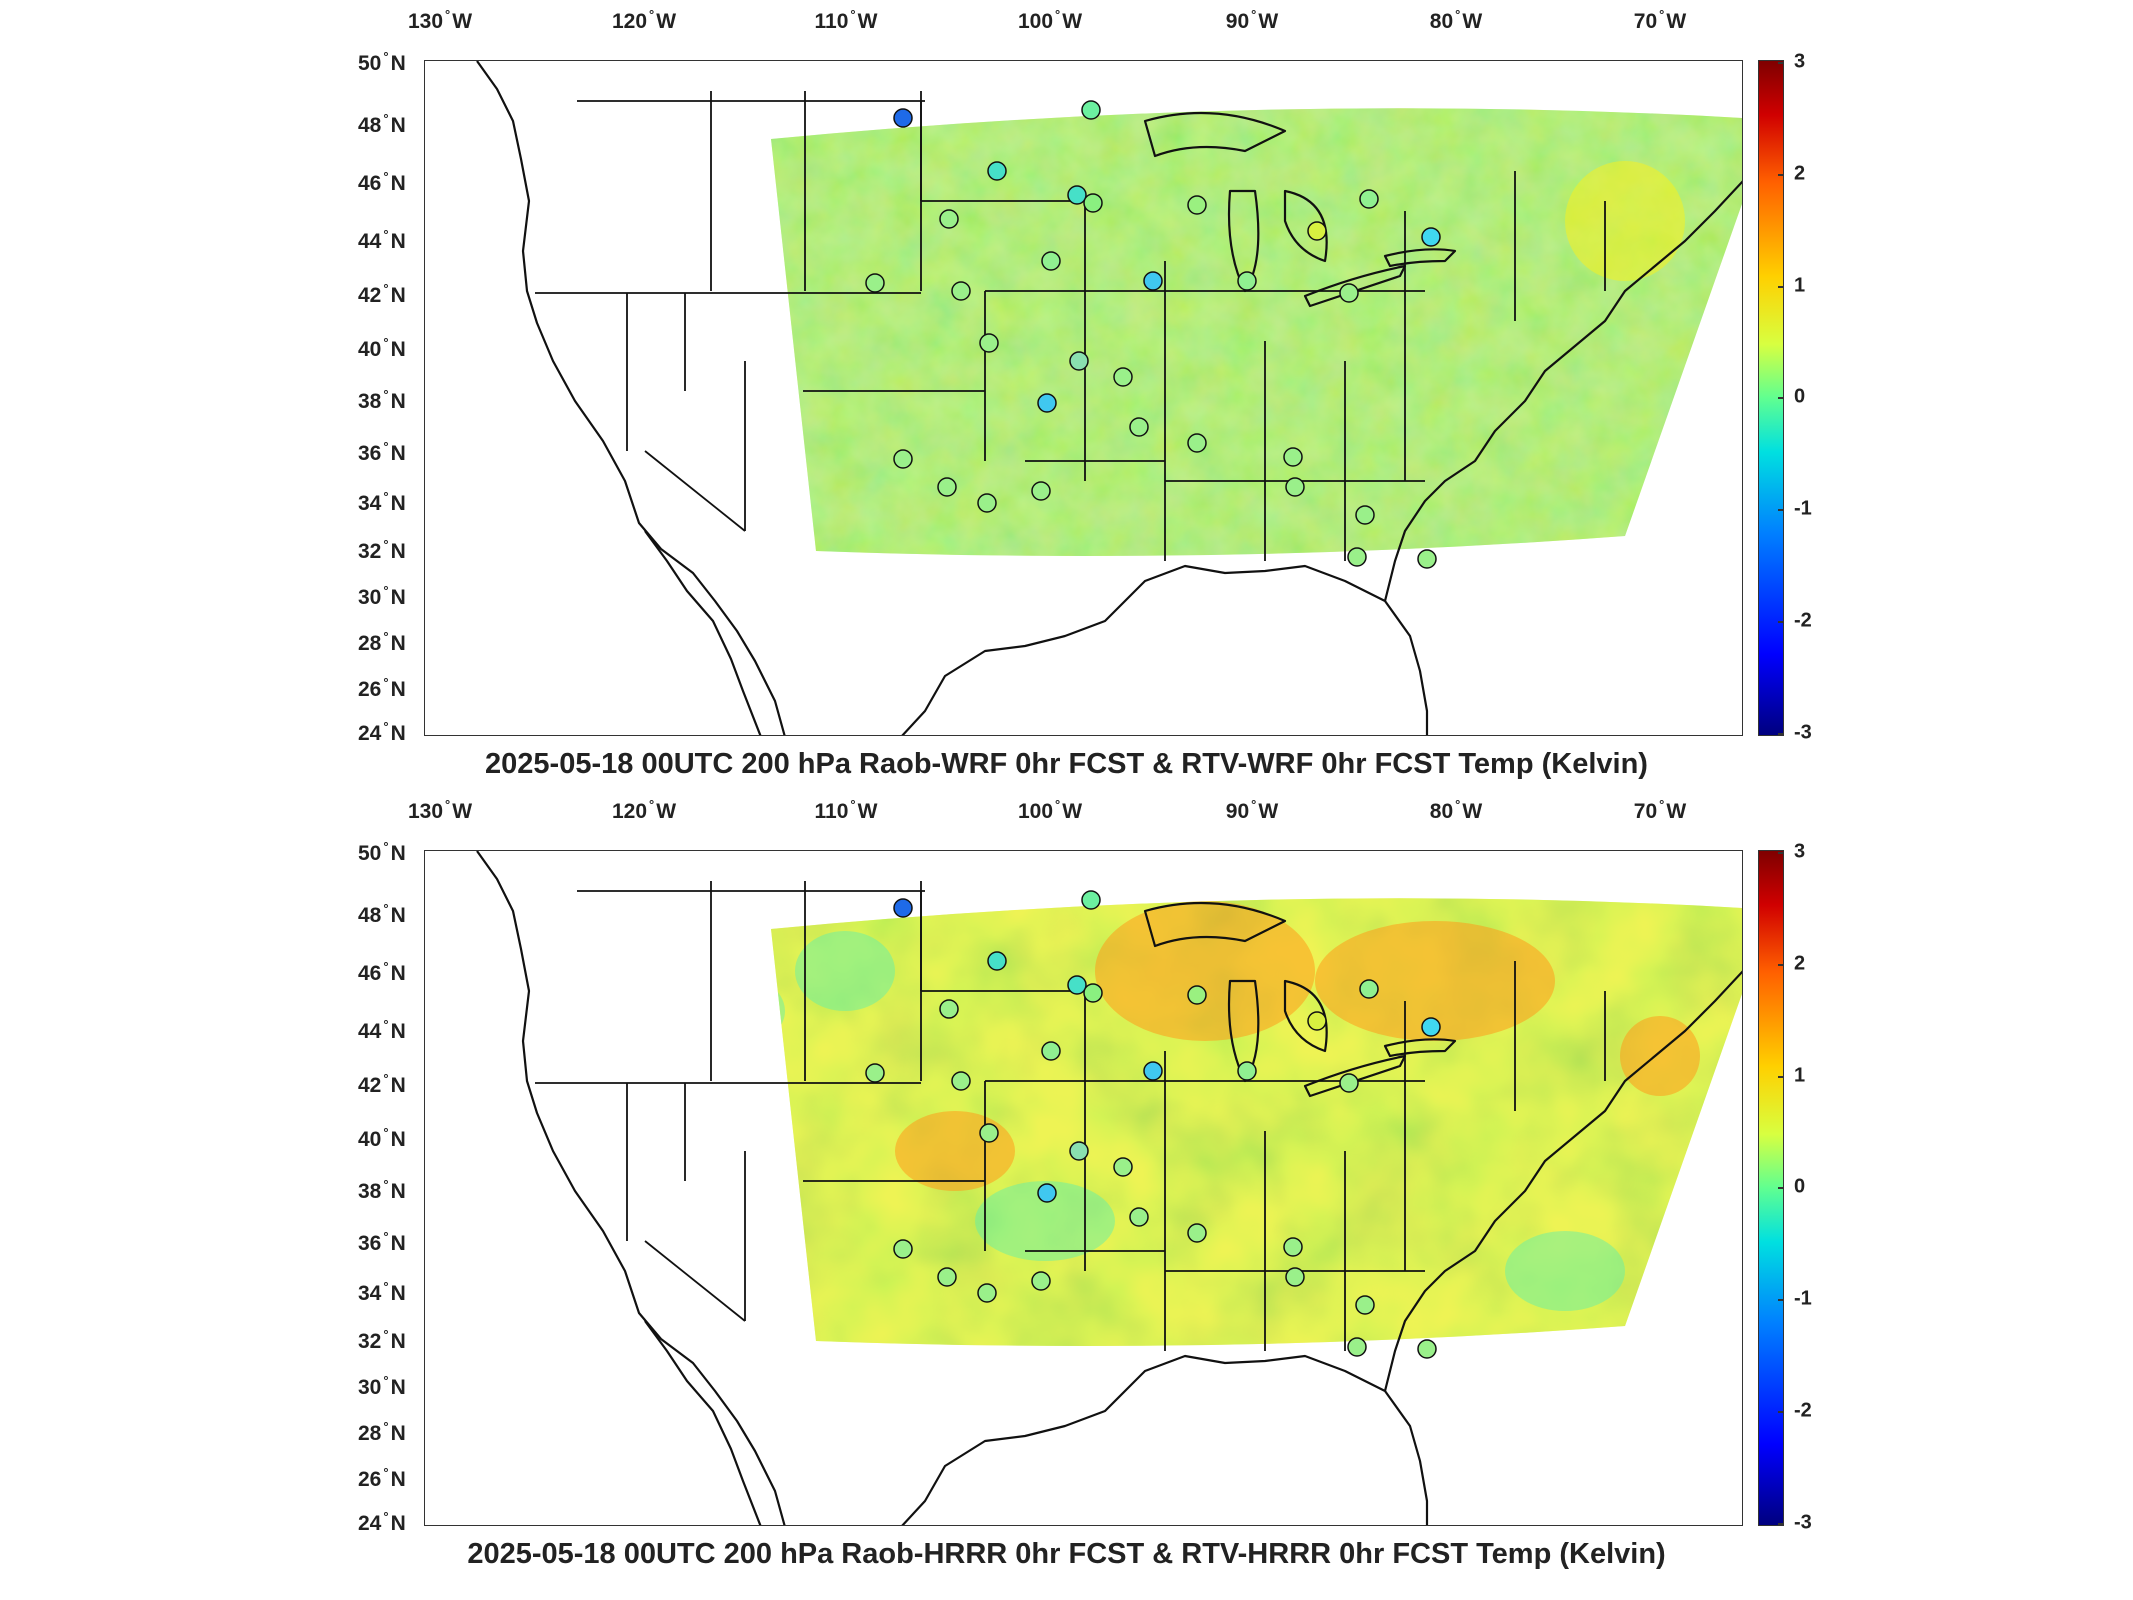  I want to click on white-gap-patch, so click(959, 1450).